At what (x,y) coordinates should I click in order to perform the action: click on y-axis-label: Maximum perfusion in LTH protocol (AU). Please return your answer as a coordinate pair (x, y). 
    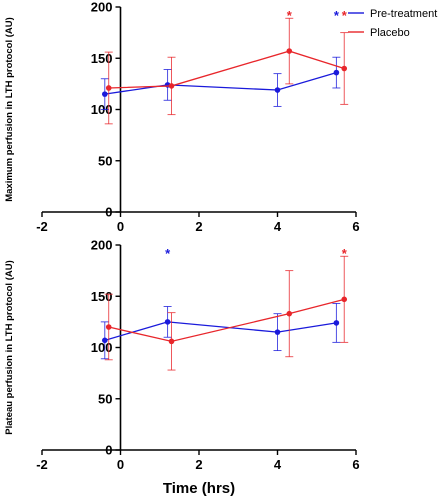
    Looking at the image, I should click on (9, 109).